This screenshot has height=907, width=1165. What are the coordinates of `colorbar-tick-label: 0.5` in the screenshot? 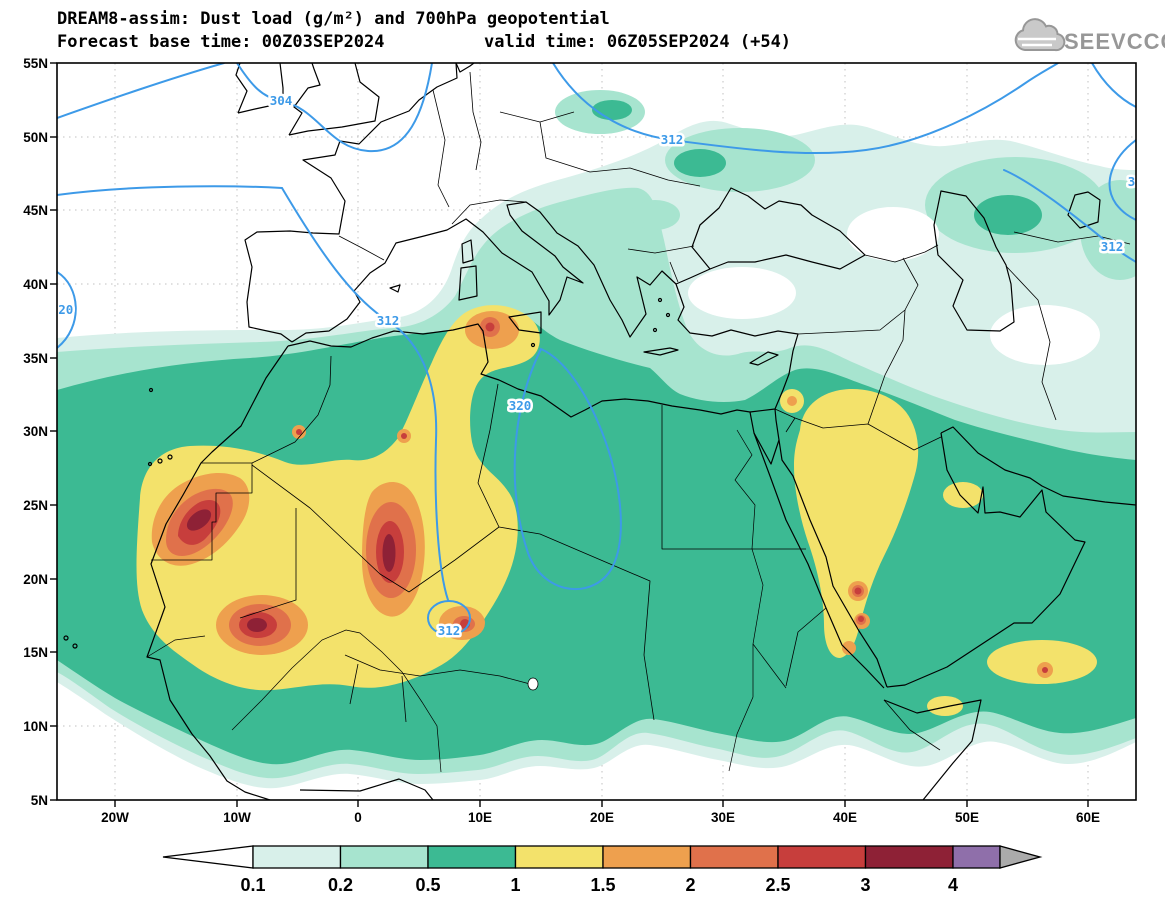 It's located at (427, 885).